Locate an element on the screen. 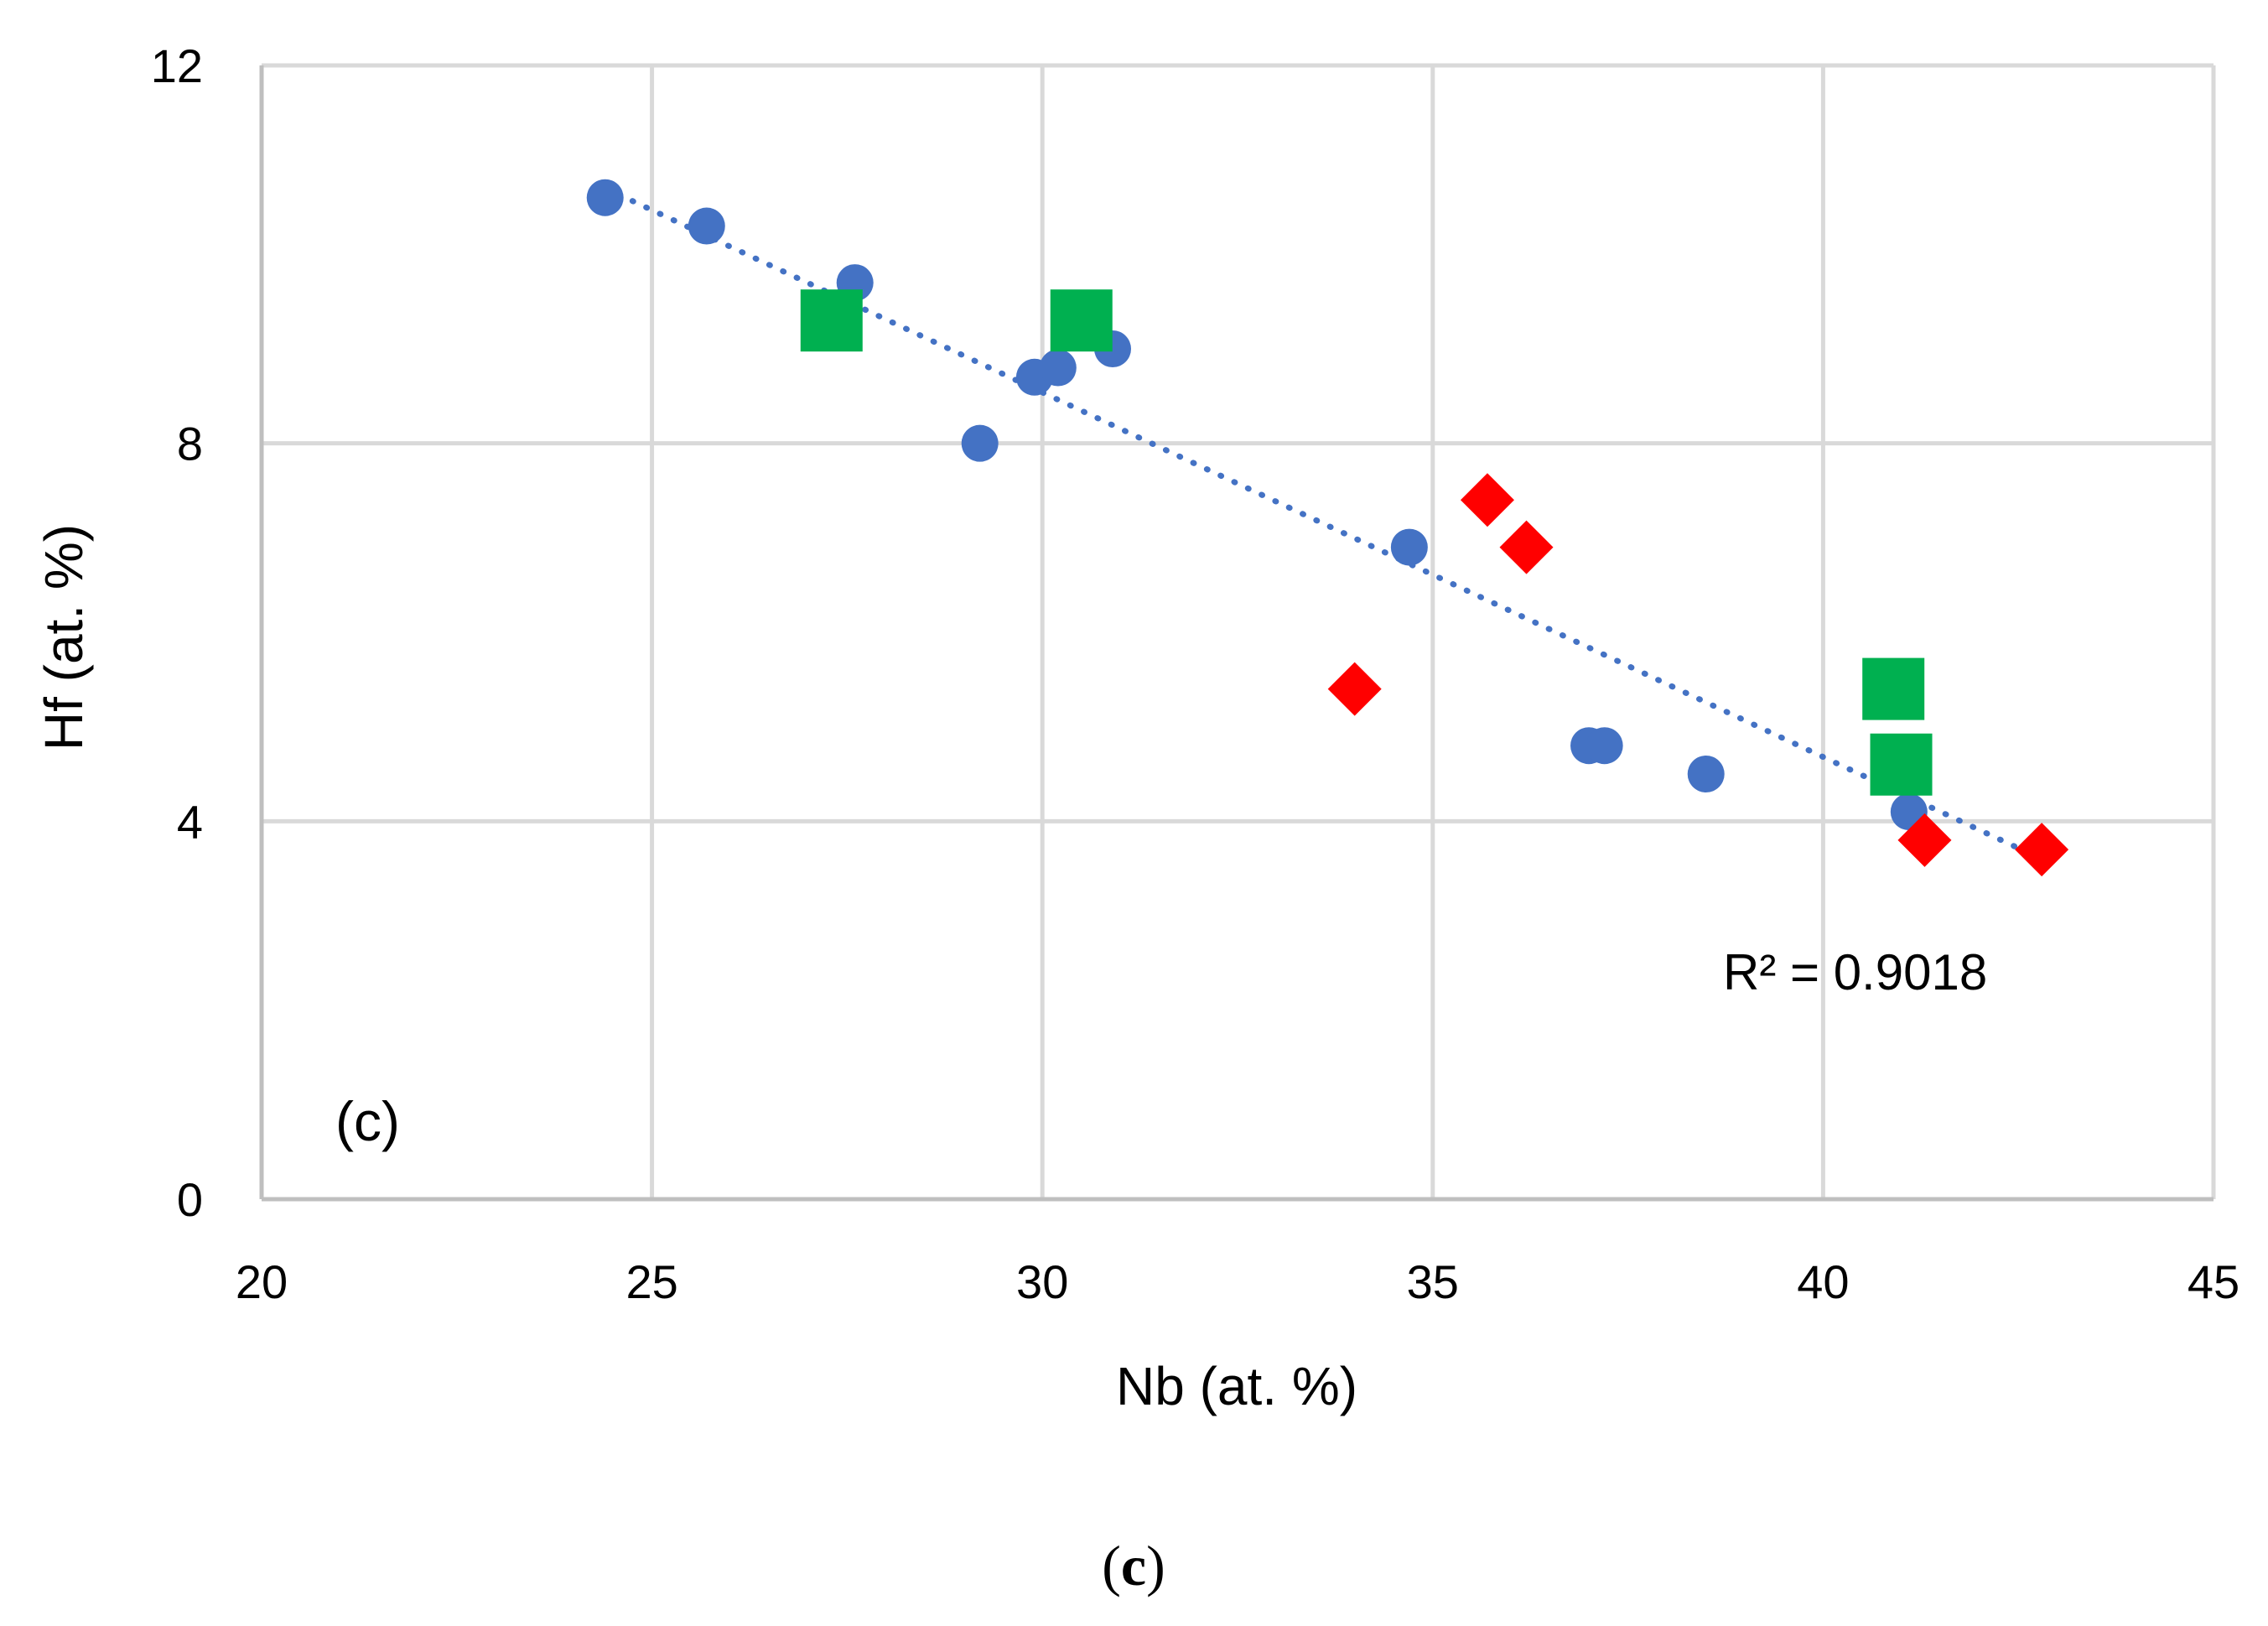 The image size is (2268, 1626). figure-caption: (c) is located at coordinates (1133, 1565).